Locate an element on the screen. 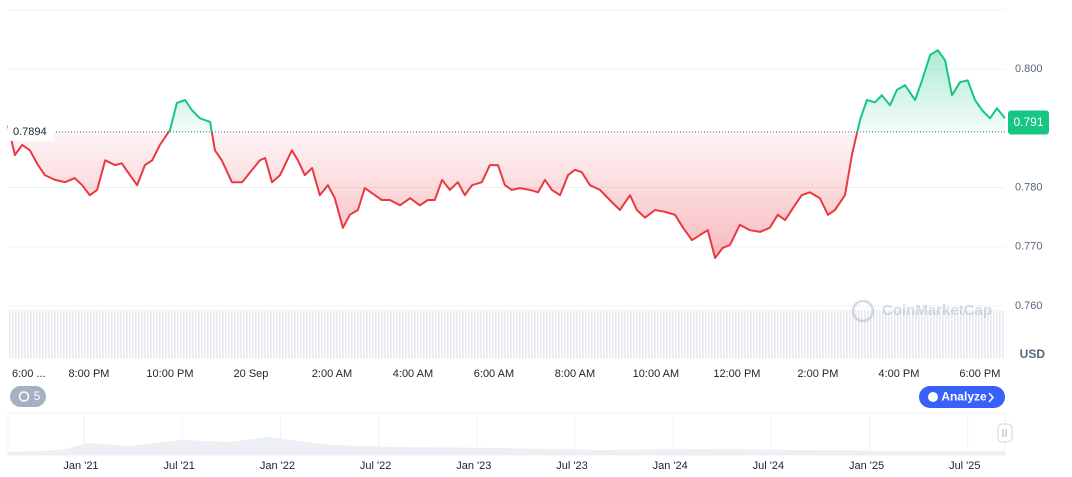 The height and width of the screenshot is (477, 1072). analyze-chevron is located at coordinates (991, 397).